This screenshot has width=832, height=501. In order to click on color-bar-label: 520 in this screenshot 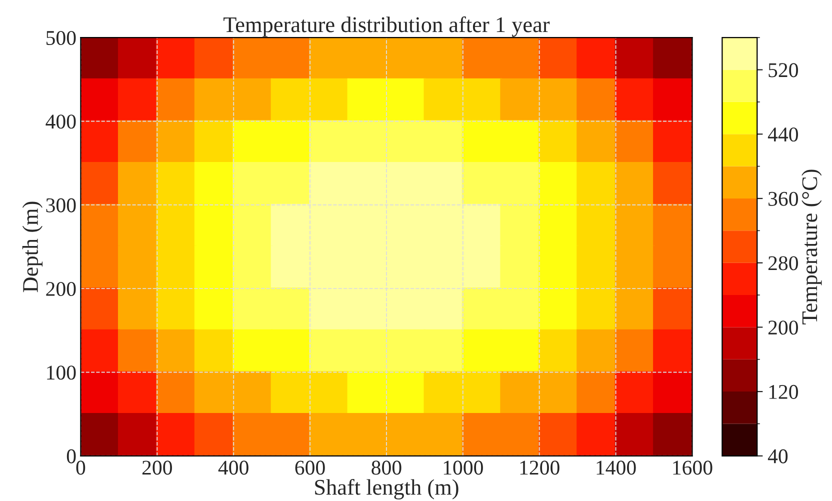, I will do `click(783, 70)`.